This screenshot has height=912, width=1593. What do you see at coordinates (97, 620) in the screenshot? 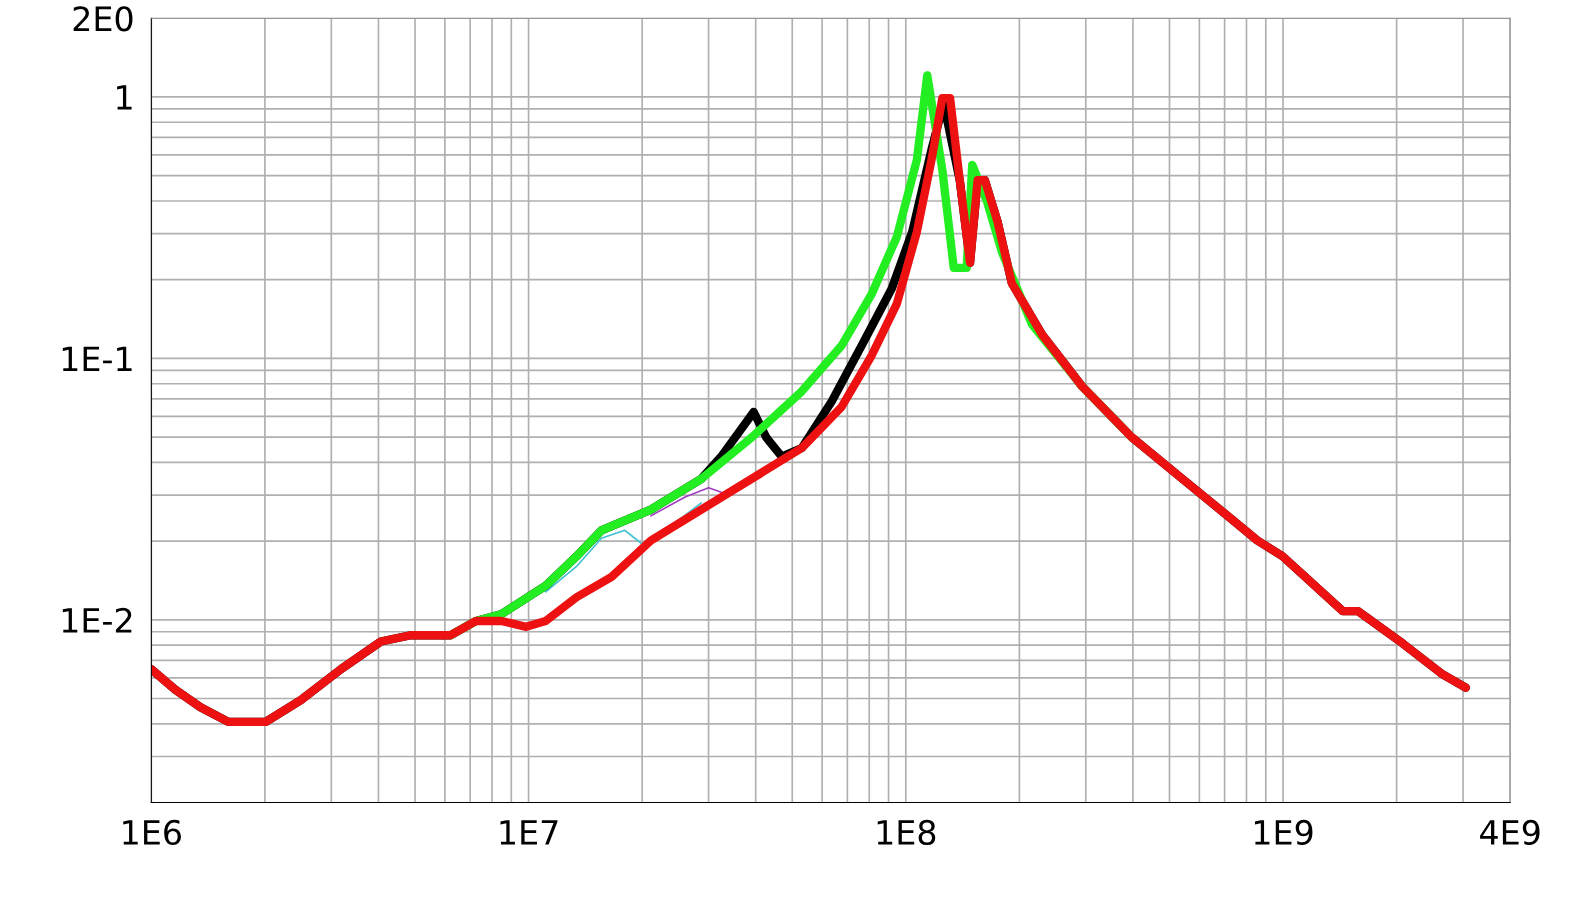
I see `y-tick-label: 1E-2` at bounding box center [97, 620].